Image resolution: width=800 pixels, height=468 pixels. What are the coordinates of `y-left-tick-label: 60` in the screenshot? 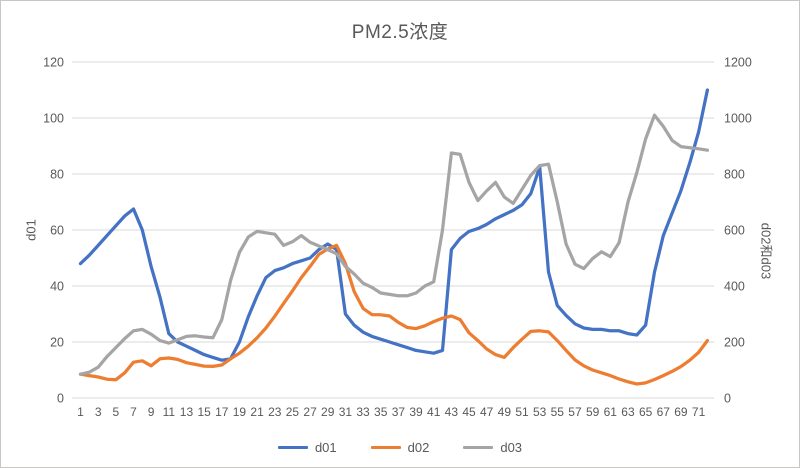 It's located at (57, 231).